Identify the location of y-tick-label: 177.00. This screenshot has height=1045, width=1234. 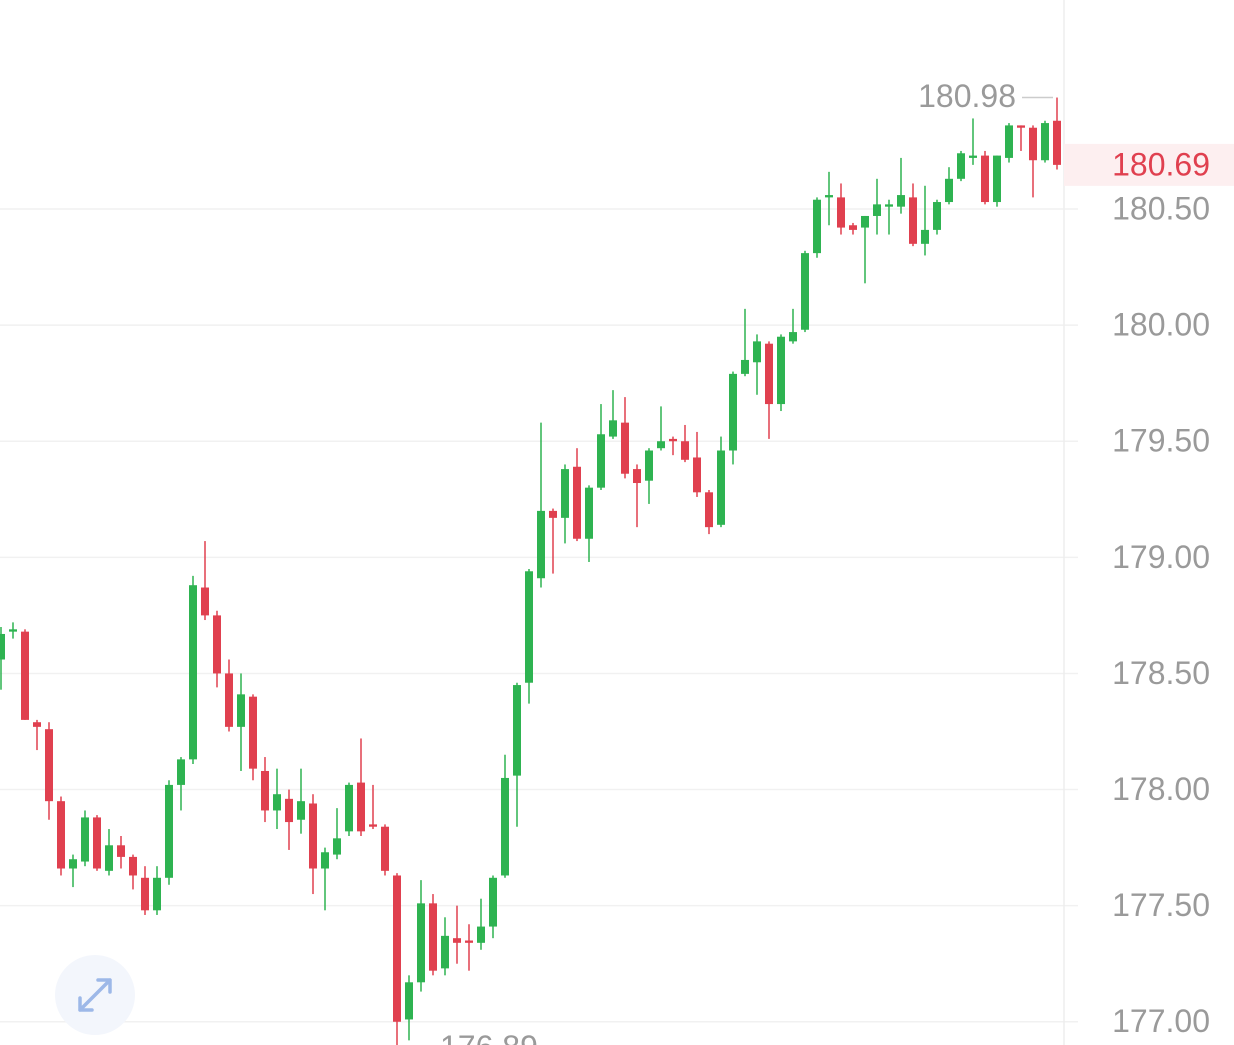
(1161, 1021).